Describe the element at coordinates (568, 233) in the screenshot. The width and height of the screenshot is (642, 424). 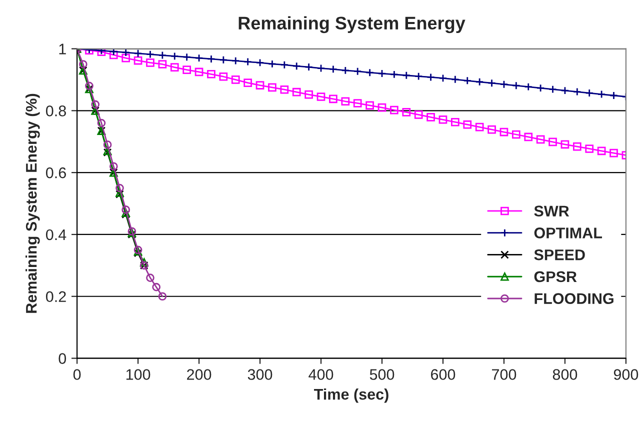
I see `legend-label: OPTIMAL` at that location.